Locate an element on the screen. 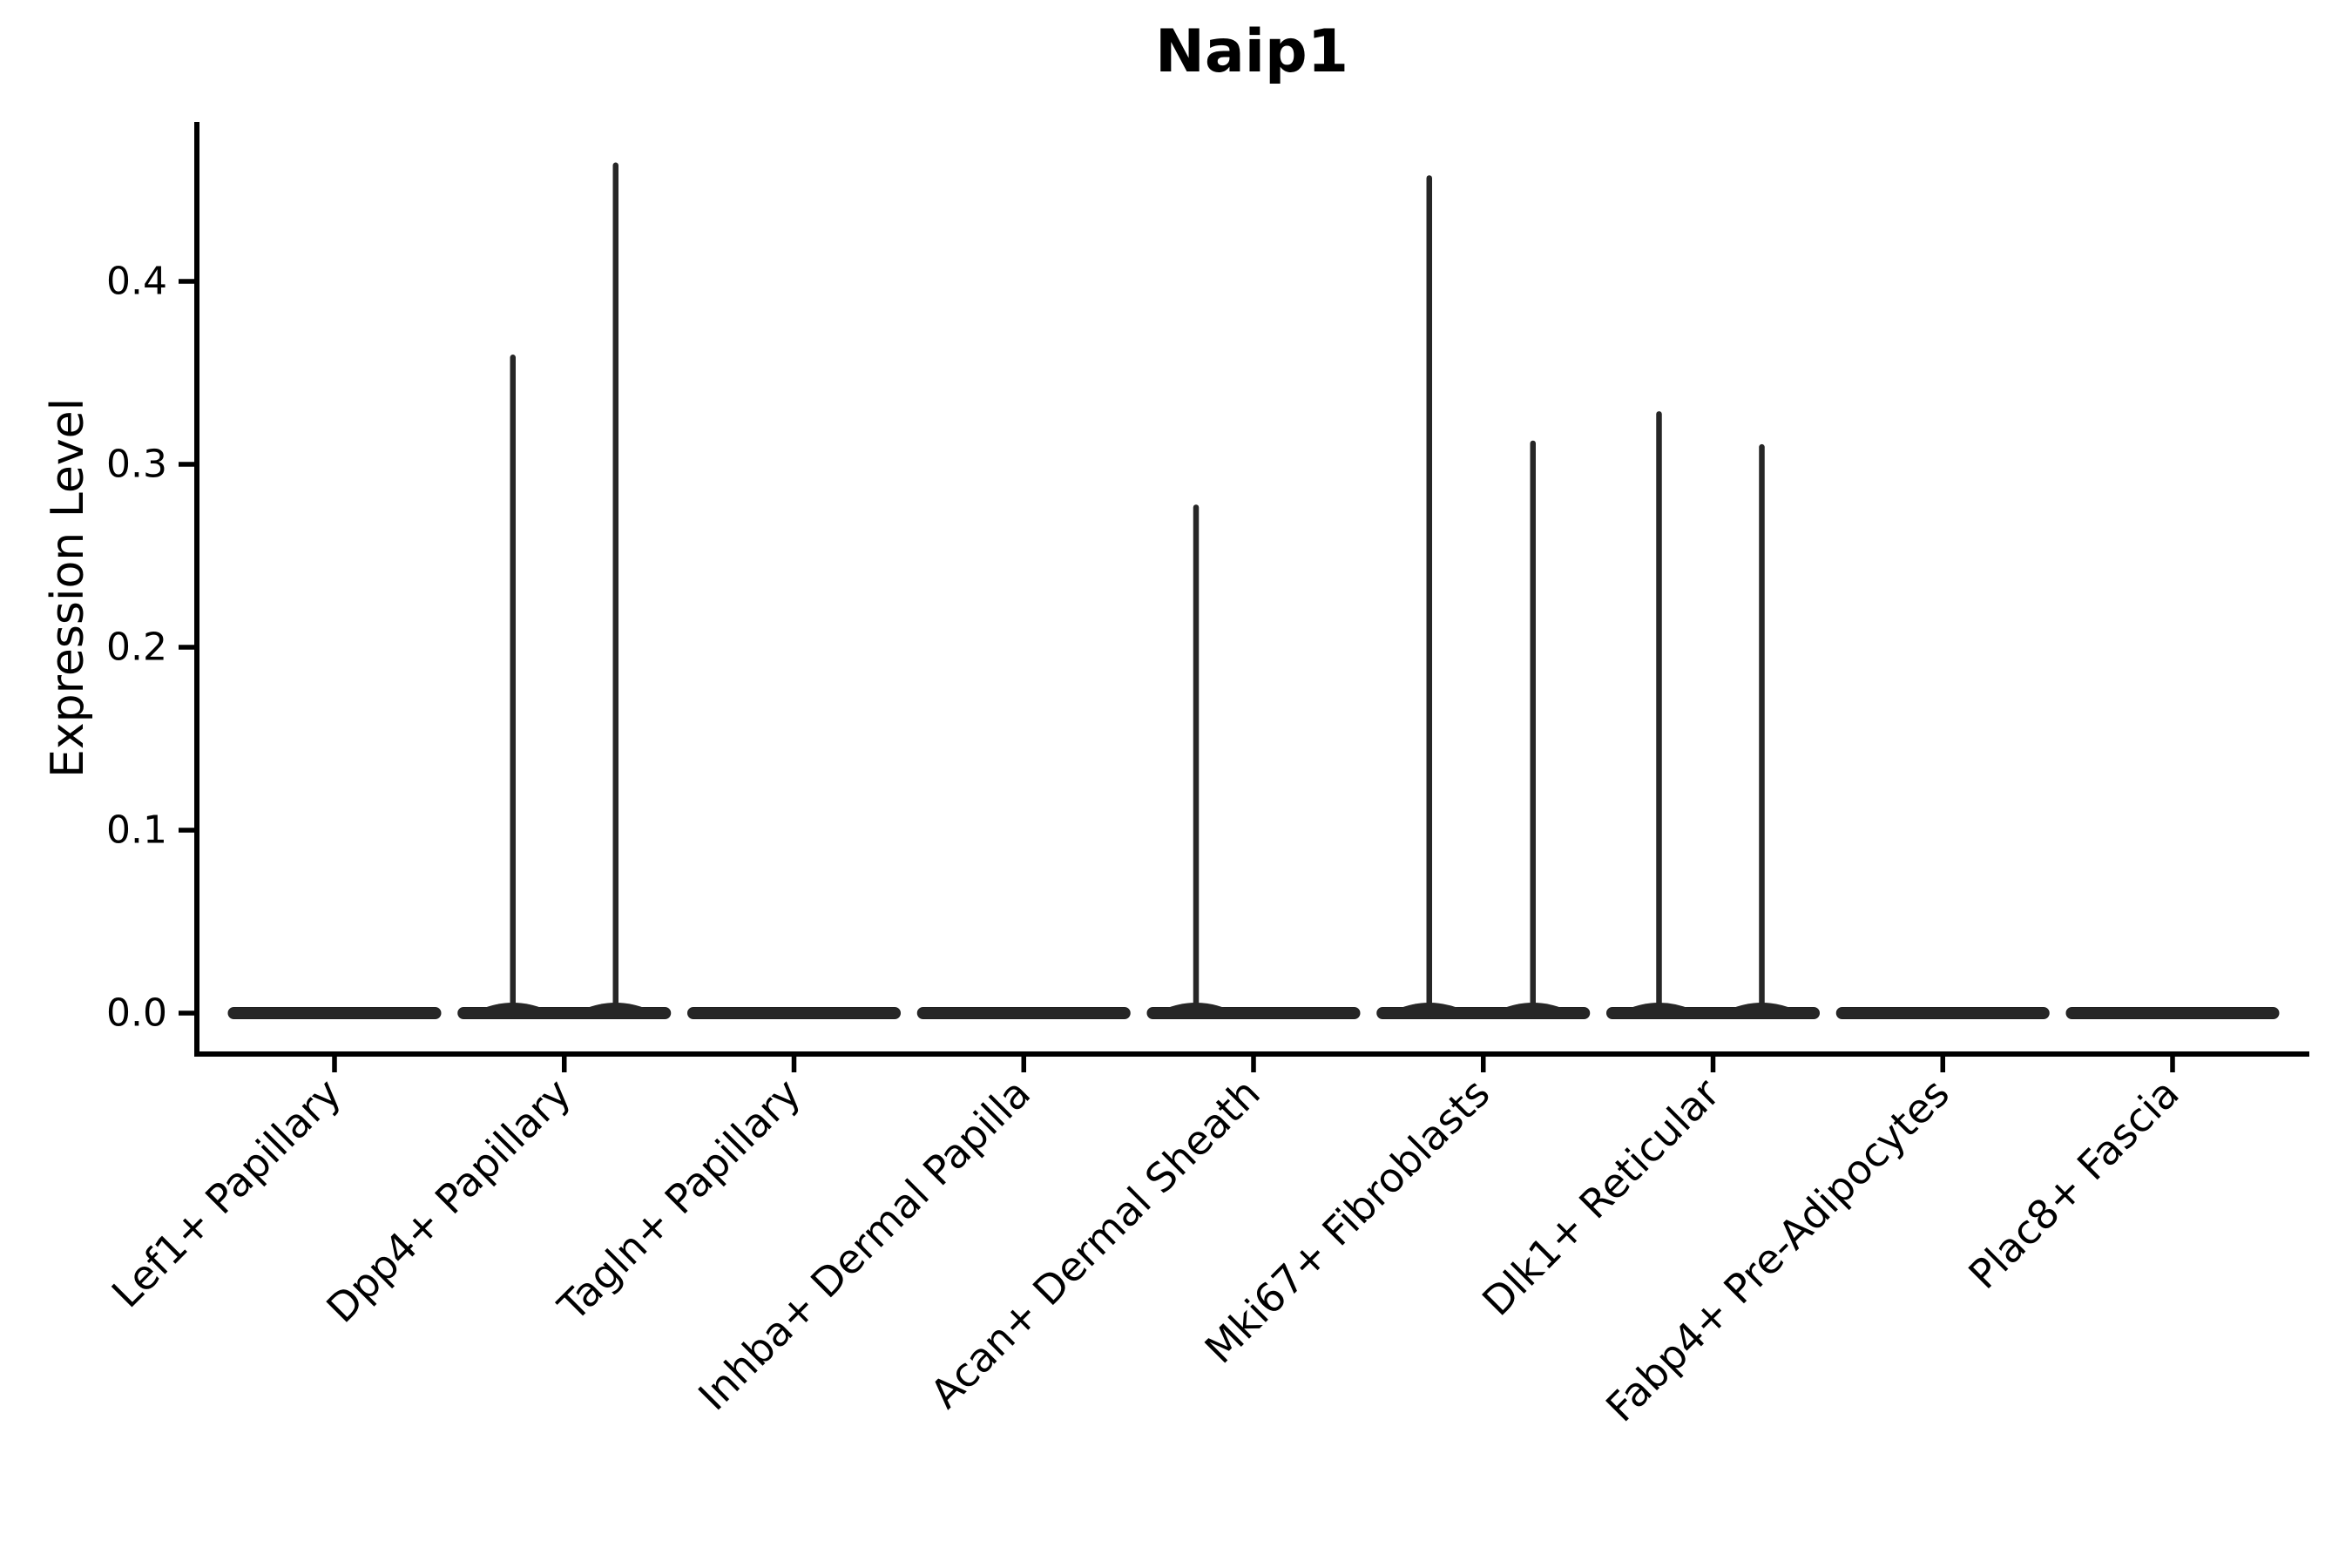 The height and width of the screenshot is (1568, 2352). x-tick-label: Lef1+ Papillary is located at coordinates (226, 1193).